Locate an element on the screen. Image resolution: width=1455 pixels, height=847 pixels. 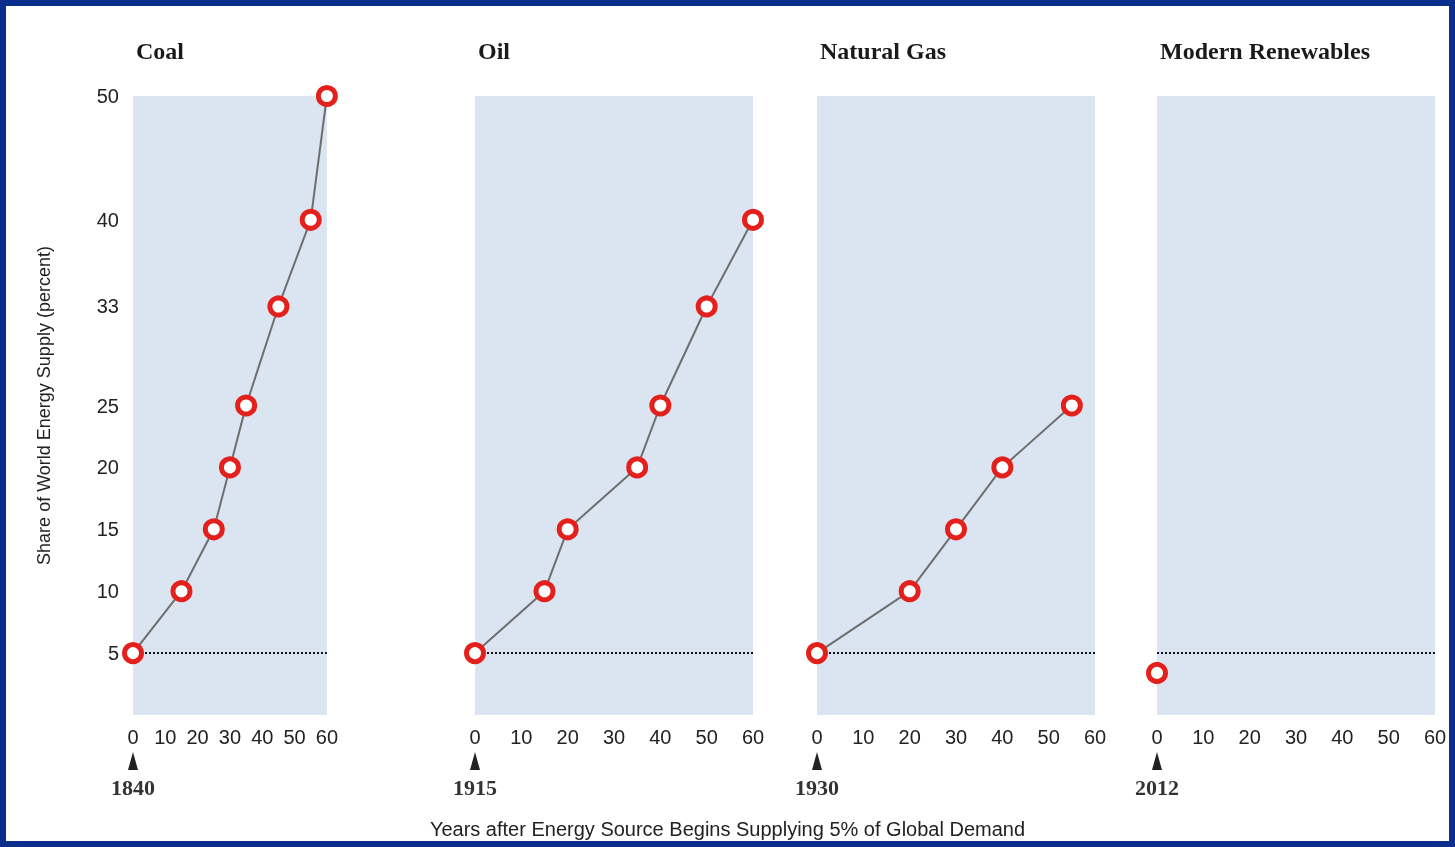
y-tick-label: 33 is located at coordinates (107, 306).